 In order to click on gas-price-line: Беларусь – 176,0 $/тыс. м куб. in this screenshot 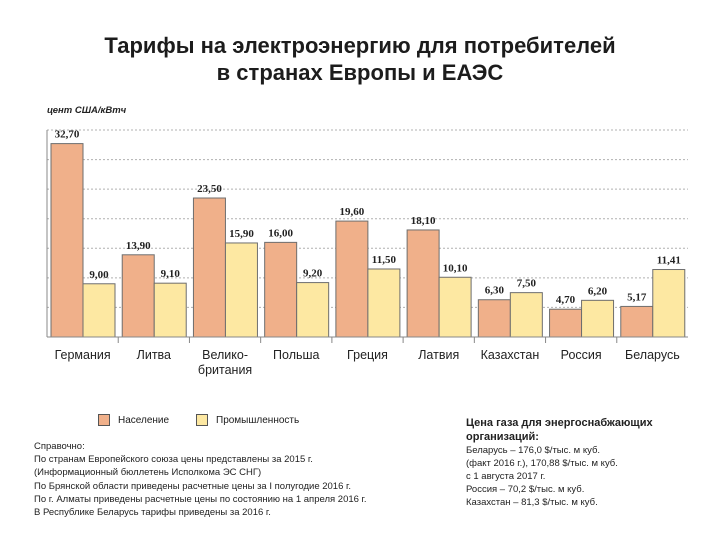, I will do `click(533, 450)`.